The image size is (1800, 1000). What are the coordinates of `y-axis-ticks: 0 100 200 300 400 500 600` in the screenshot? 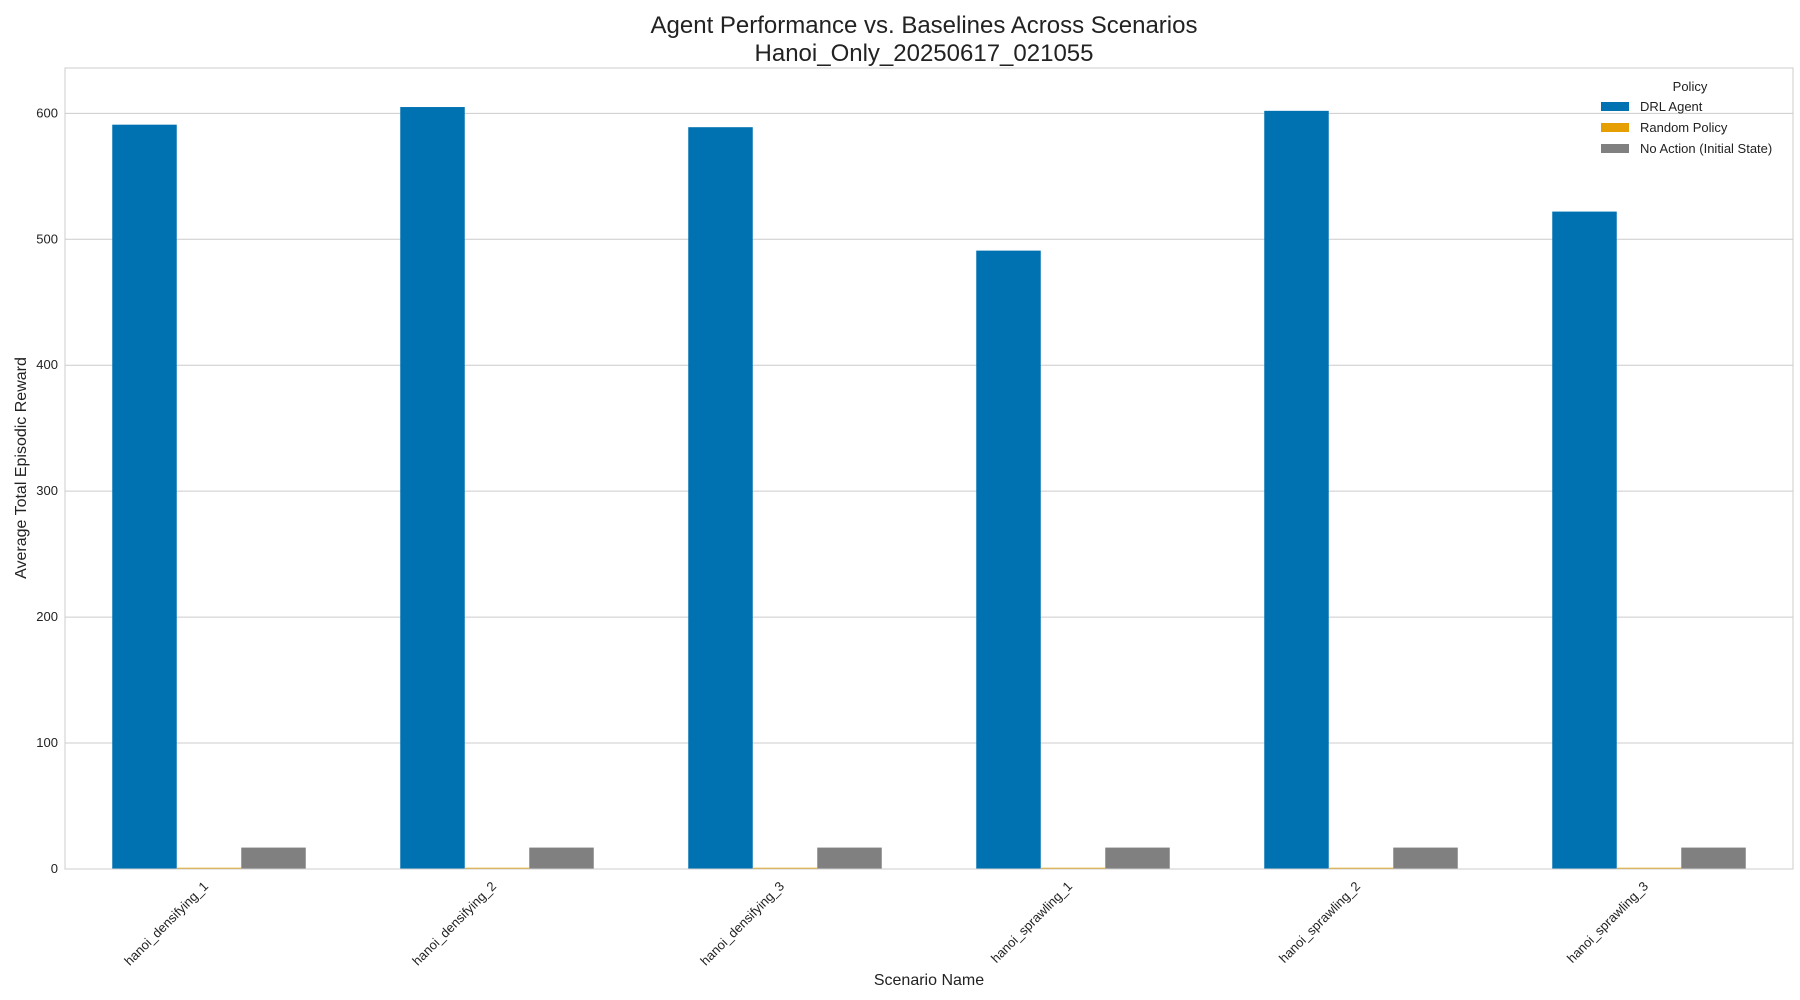 It's located at (47, 490).